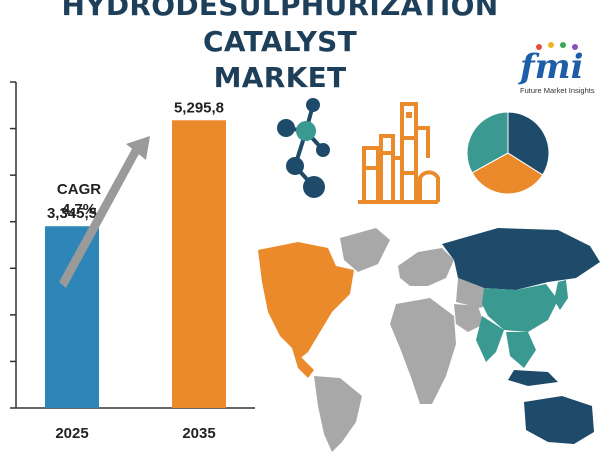 Image resolution: width=600 pixels, height=452 pixels. Describe the element at coordinates (306, 301) in the screenshot. I see `map-north-america` at that location.